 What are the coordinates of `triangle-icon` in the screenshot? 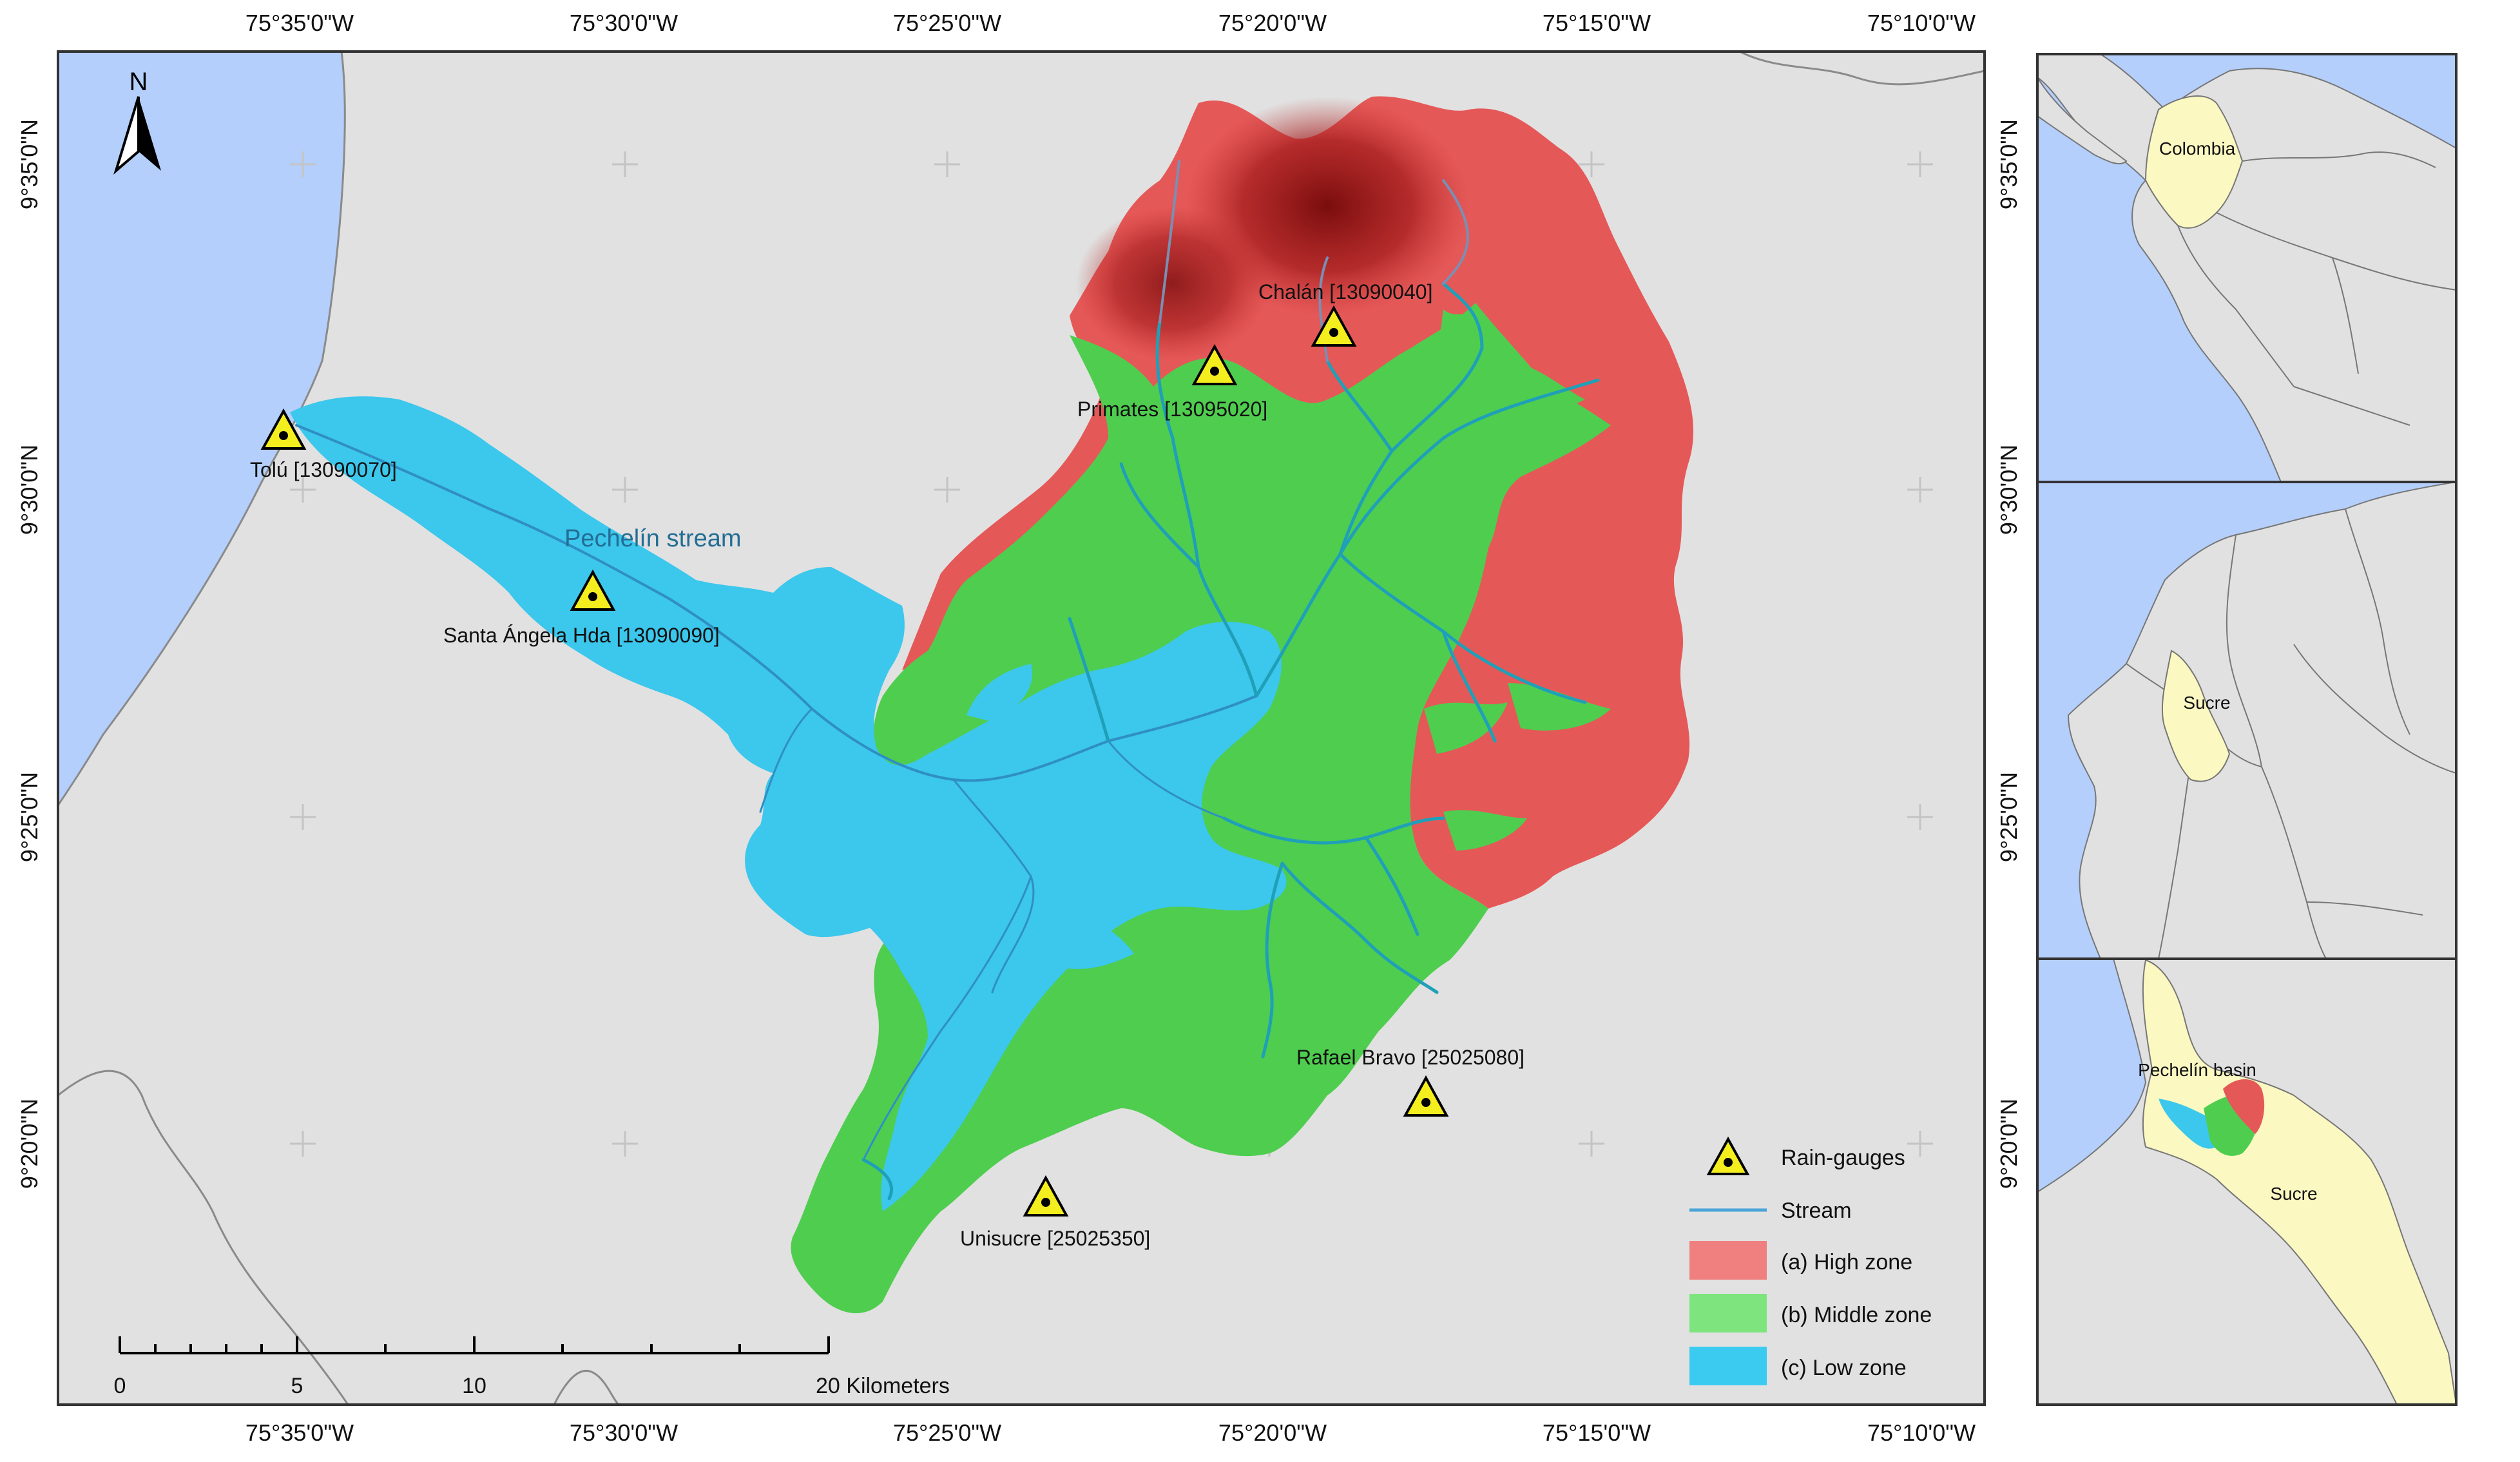 It's located at (1728, 1155).